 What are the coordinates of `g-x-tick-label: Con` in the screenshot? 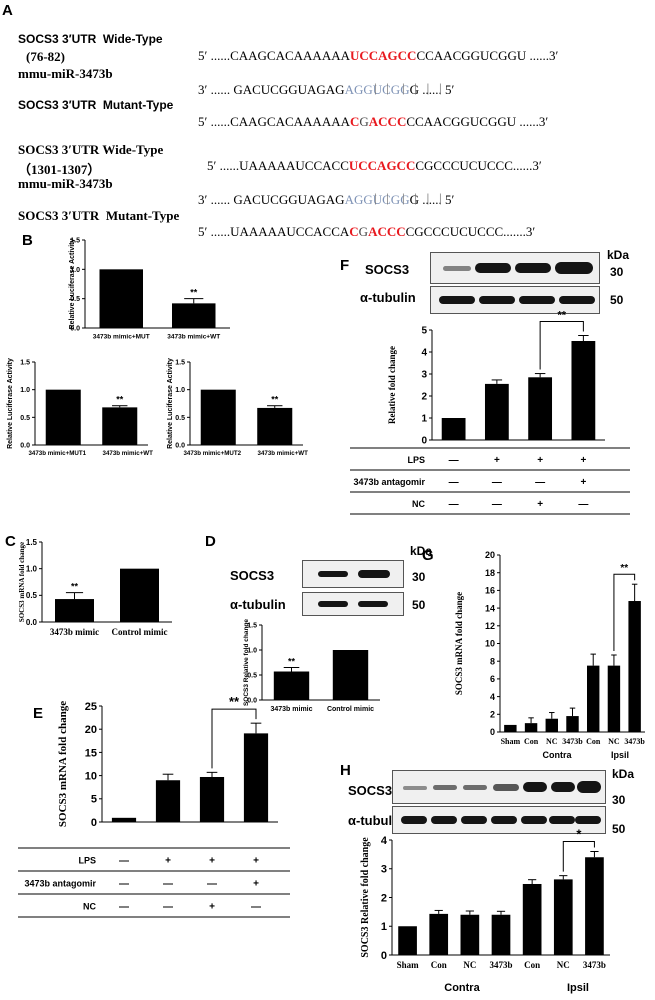 It's located at (531, 741).